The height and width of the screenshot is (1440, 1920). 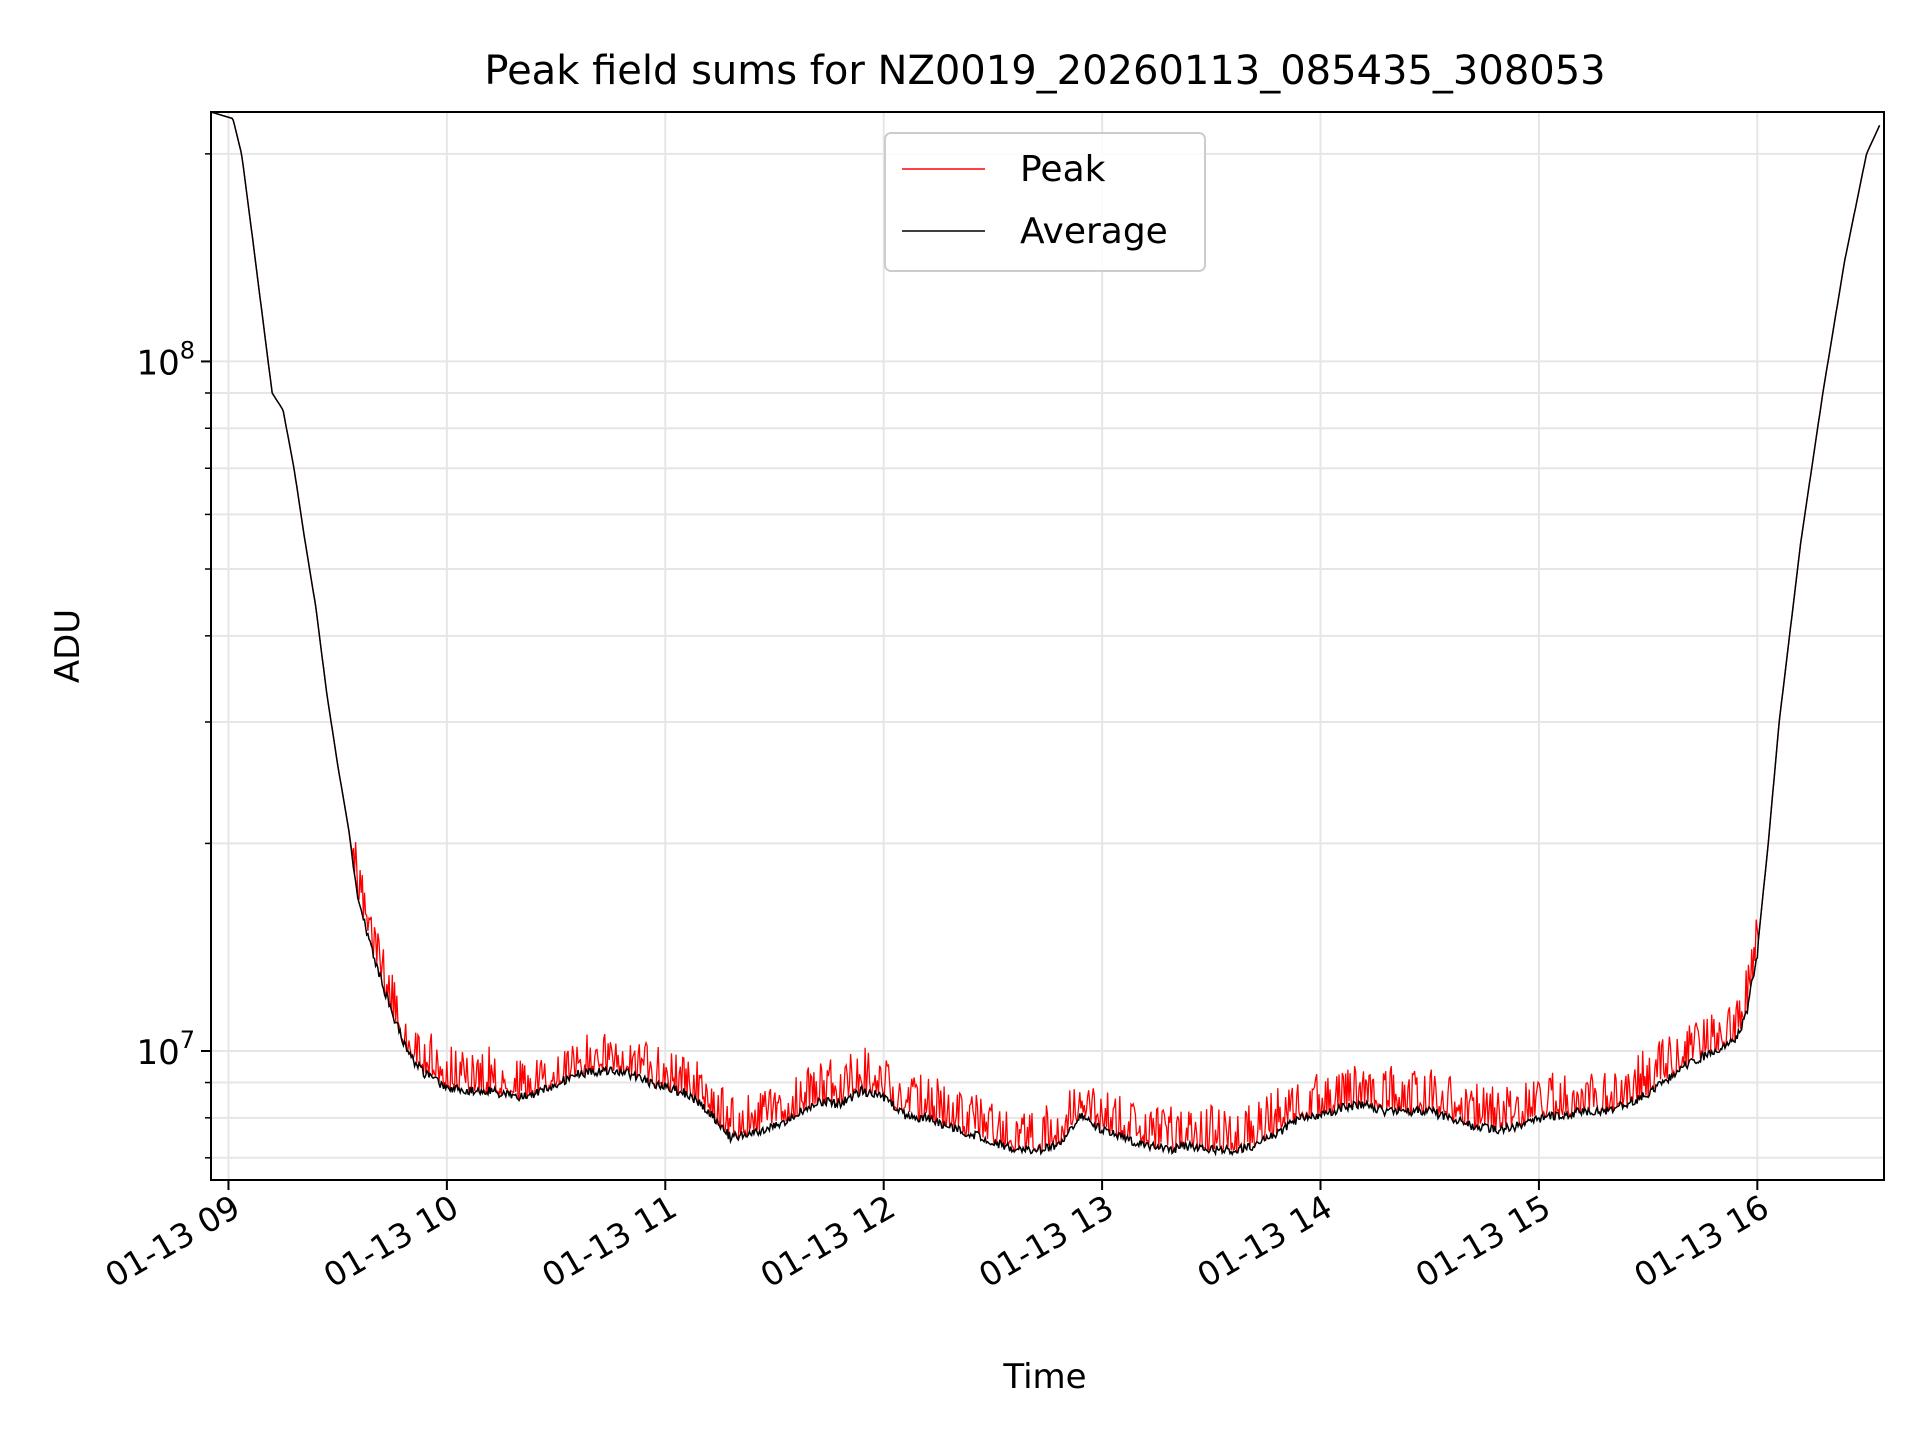 I want to click on x-axis-label: Time, so click(x=1044, y=1377).